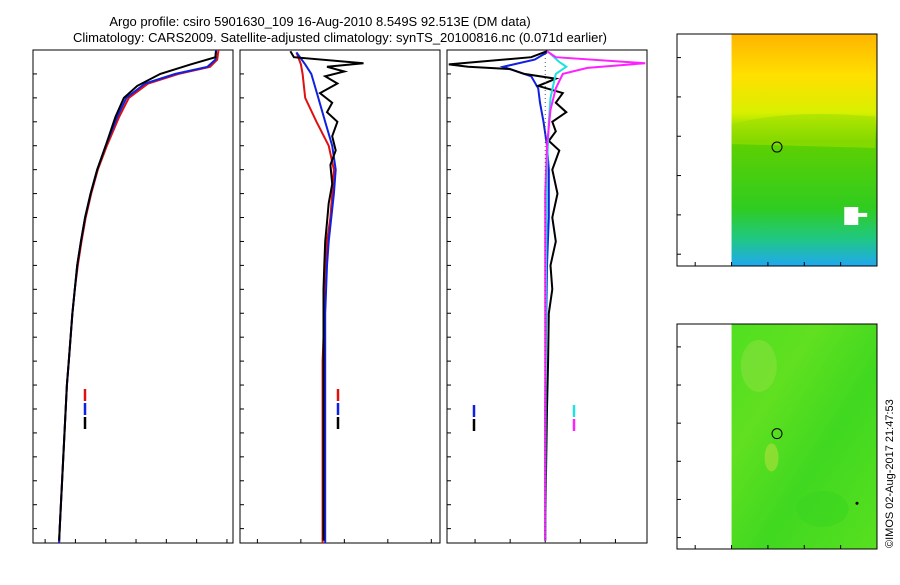  I want to click on salinity-series-blue, so click(316, 297).